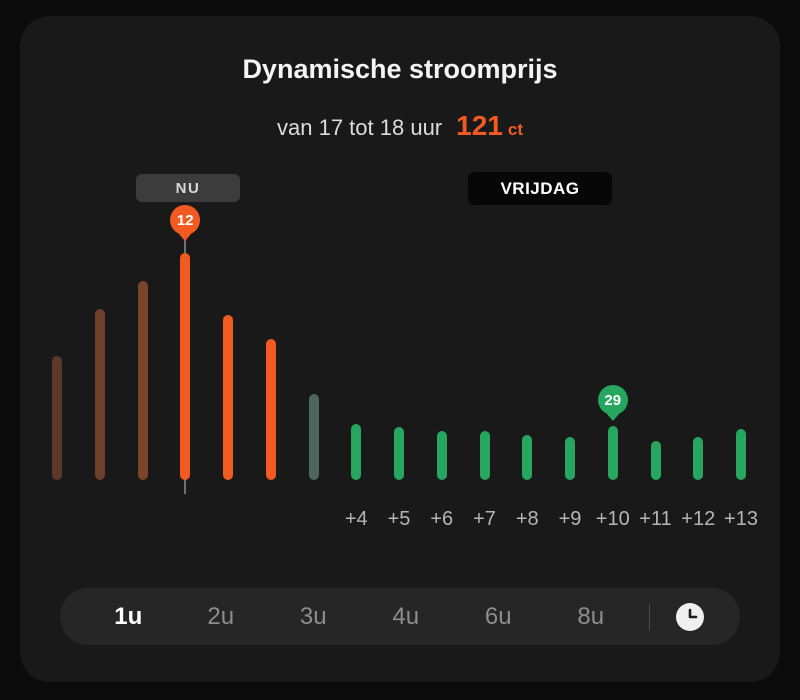  I want to click on current-price-marker: 12, so click(185, 223).